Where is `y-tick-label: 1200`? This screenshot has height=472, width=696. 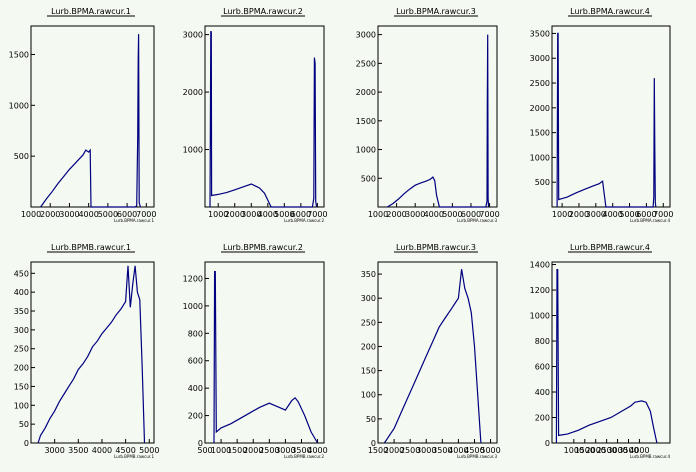 y-tick-label: 1200 is located at coordinates (193, 278).